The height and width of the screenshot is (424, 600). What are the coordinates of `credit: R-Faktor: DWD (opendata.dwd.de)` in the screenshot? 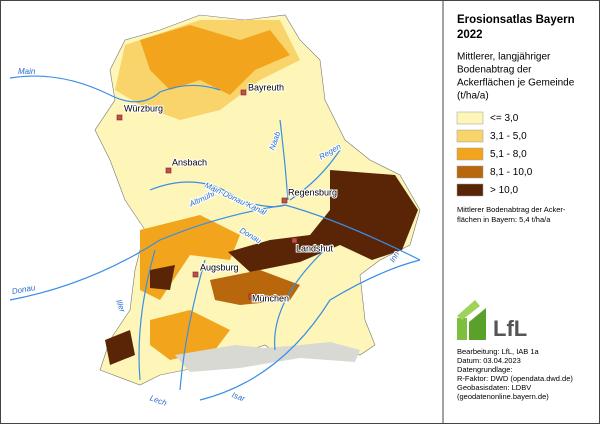 It's located at (515, 378).